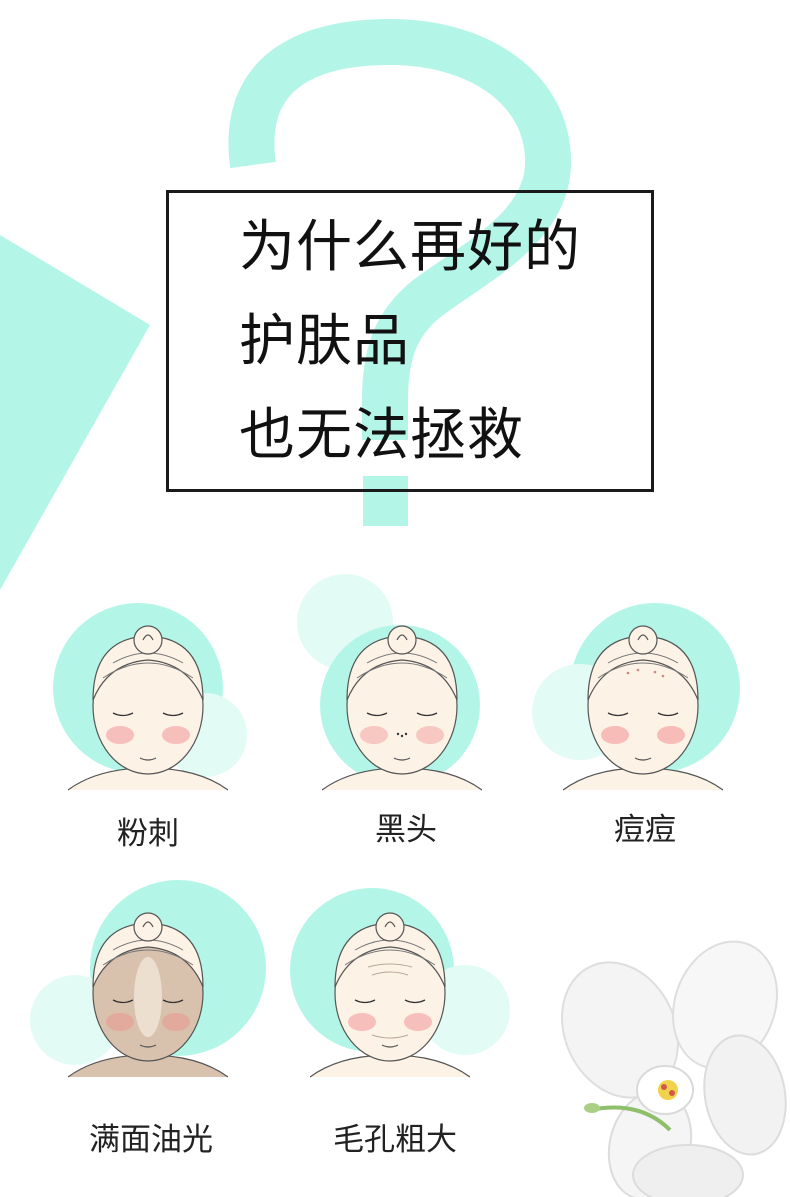 Image resolution: width=790 pixels, height=1197 pixels. What do you see at coordinates (75, 412) in the screenshot?
I see `teal-triangle-shape` at bounding box center [75, 412].